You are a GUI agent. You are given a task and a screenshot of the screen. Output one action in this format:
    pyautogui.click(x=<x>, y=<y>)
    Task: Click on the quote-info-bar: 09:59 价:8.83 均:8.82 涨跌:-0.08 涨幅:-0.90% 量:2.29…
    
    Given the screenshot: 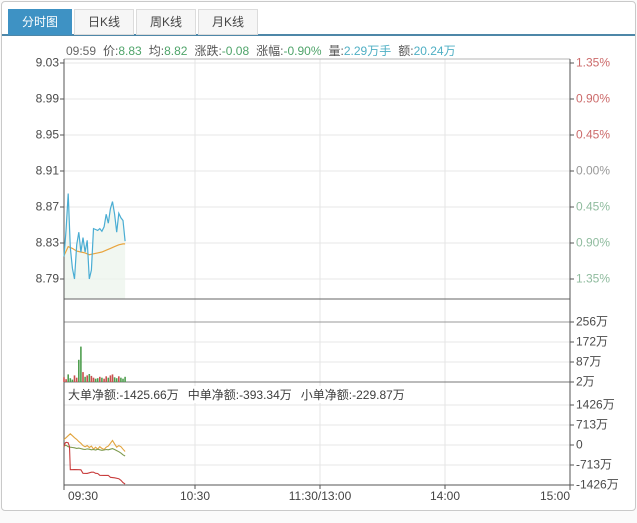 What is the action you would take?
    pyautogui.click(x=264, y=50)
    